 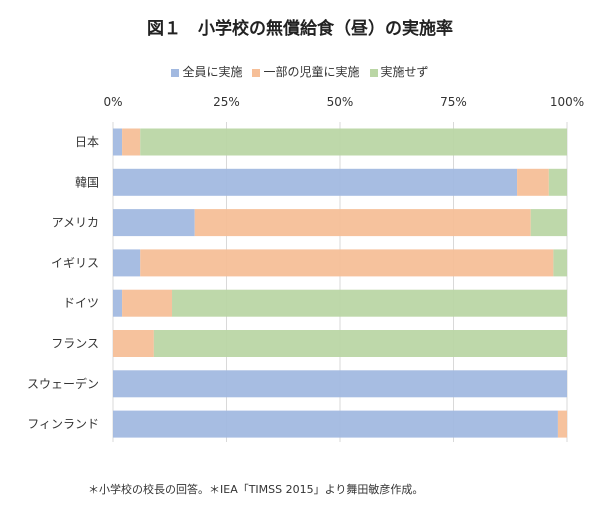 I want to click on chart-title: 図１ 小学校の無償給食（昼）の実施率, so click(x=300, y=29).